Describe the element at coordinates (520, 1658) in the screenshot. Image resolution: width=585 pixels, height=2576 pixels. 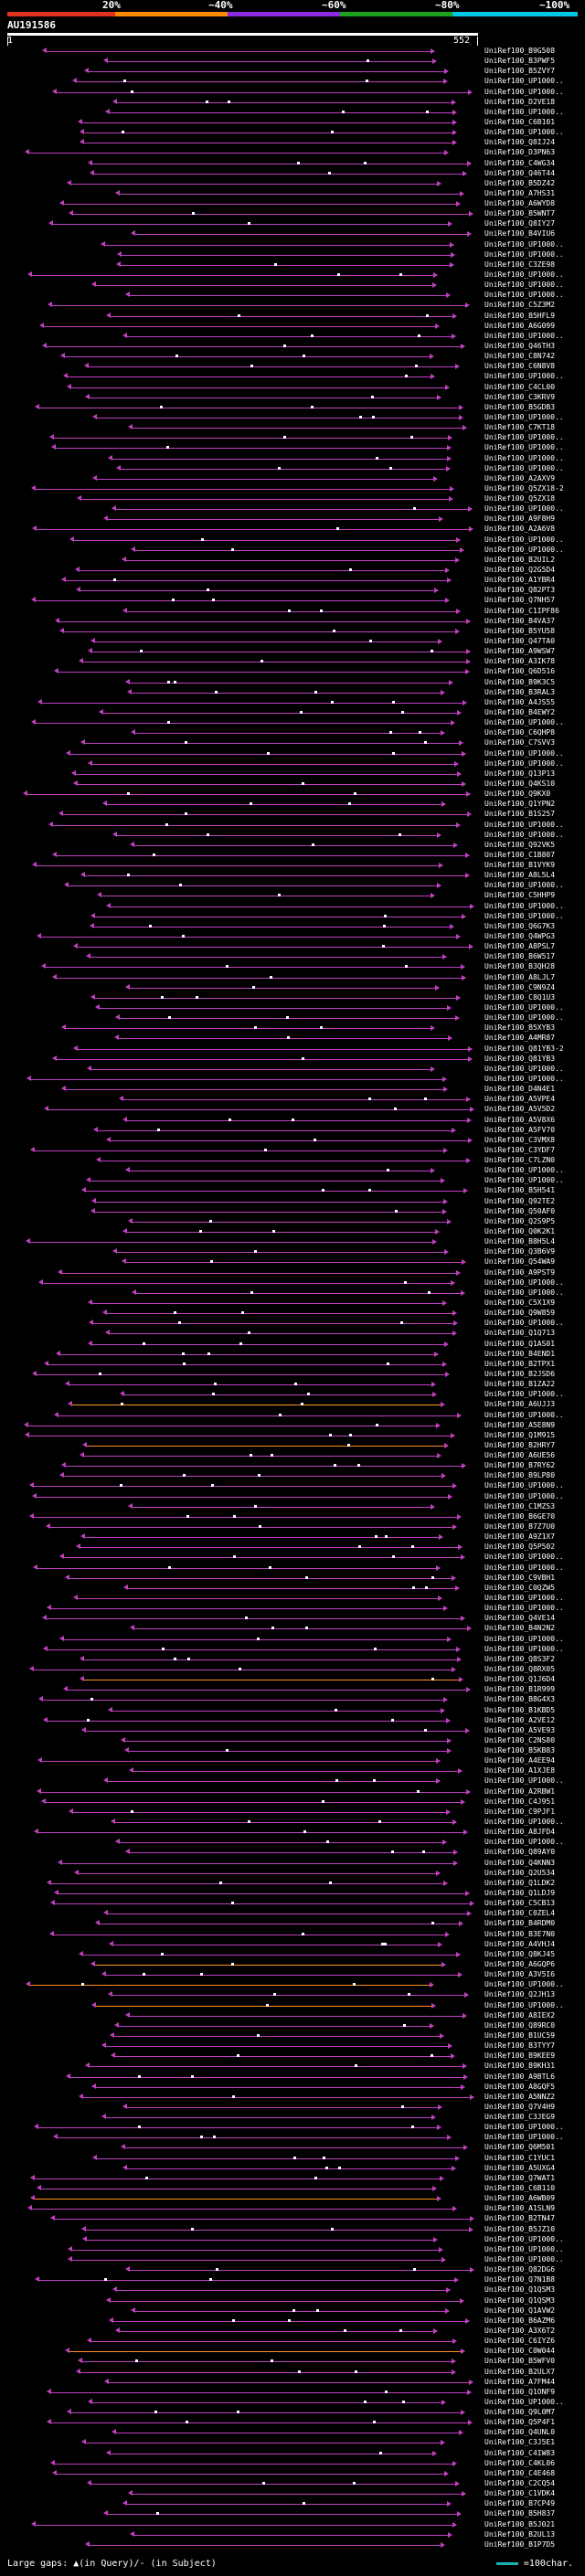
I see `hit-label: UniRef100_Q8S3F2` at that location.